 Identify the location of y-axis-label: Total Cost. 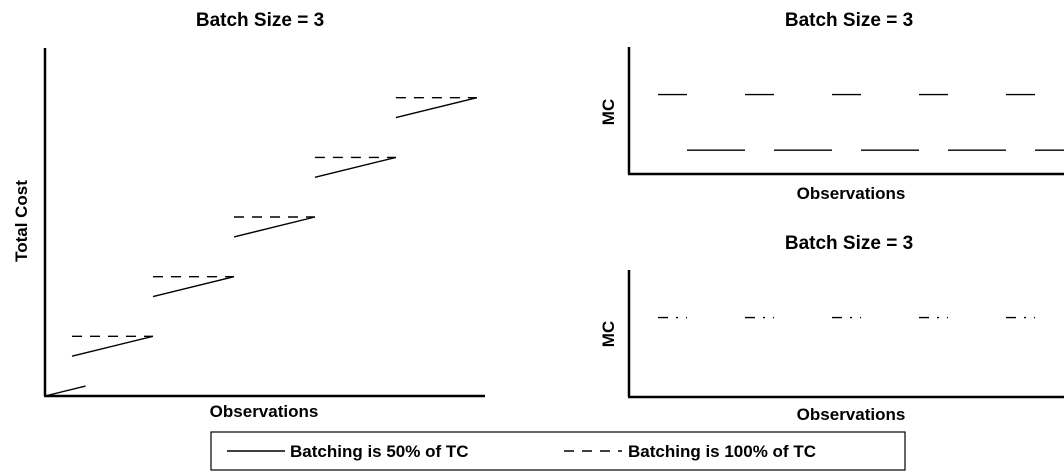
(21, 221).